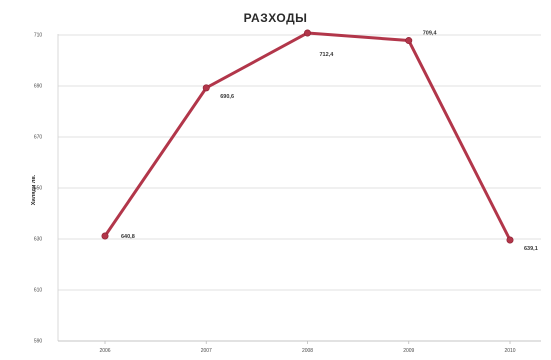  What do you see at coordinates (206, 351) in the screenshot?
I see `x-tick-label: 2007` at bounding box center [206, 351].